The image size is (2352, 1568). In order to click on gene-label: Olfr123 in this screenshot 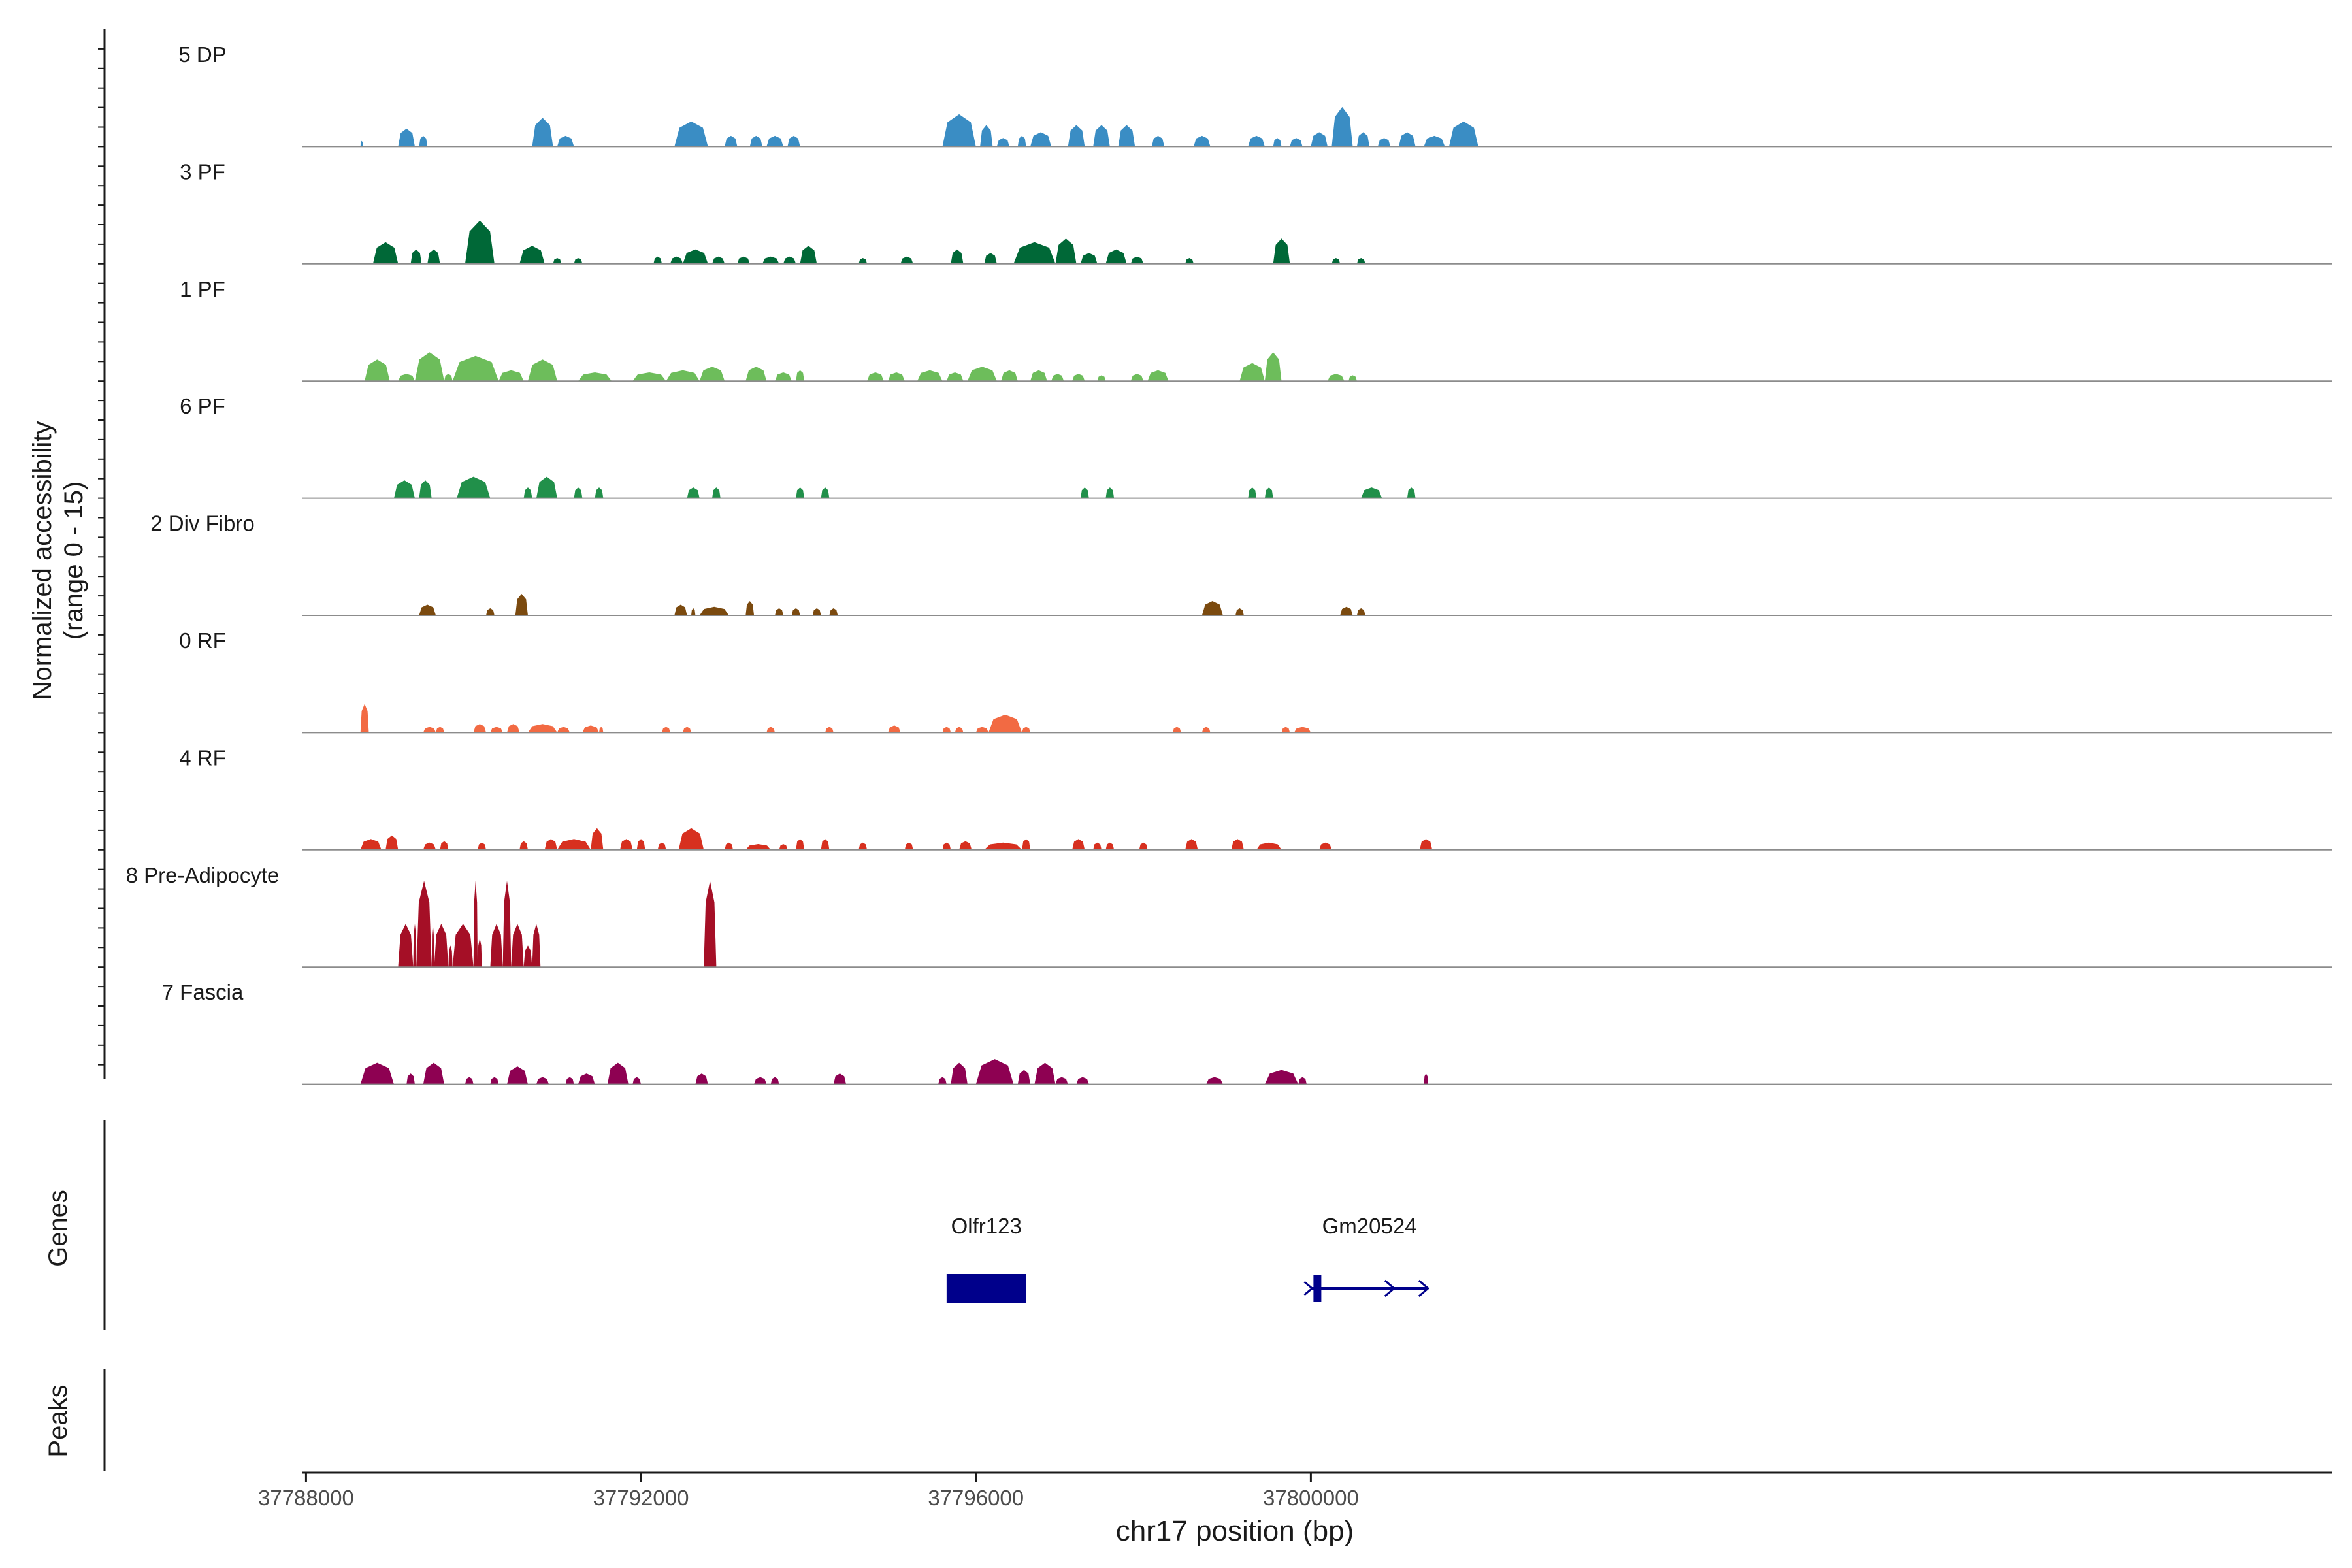, I will do `click(986, 1226)`.